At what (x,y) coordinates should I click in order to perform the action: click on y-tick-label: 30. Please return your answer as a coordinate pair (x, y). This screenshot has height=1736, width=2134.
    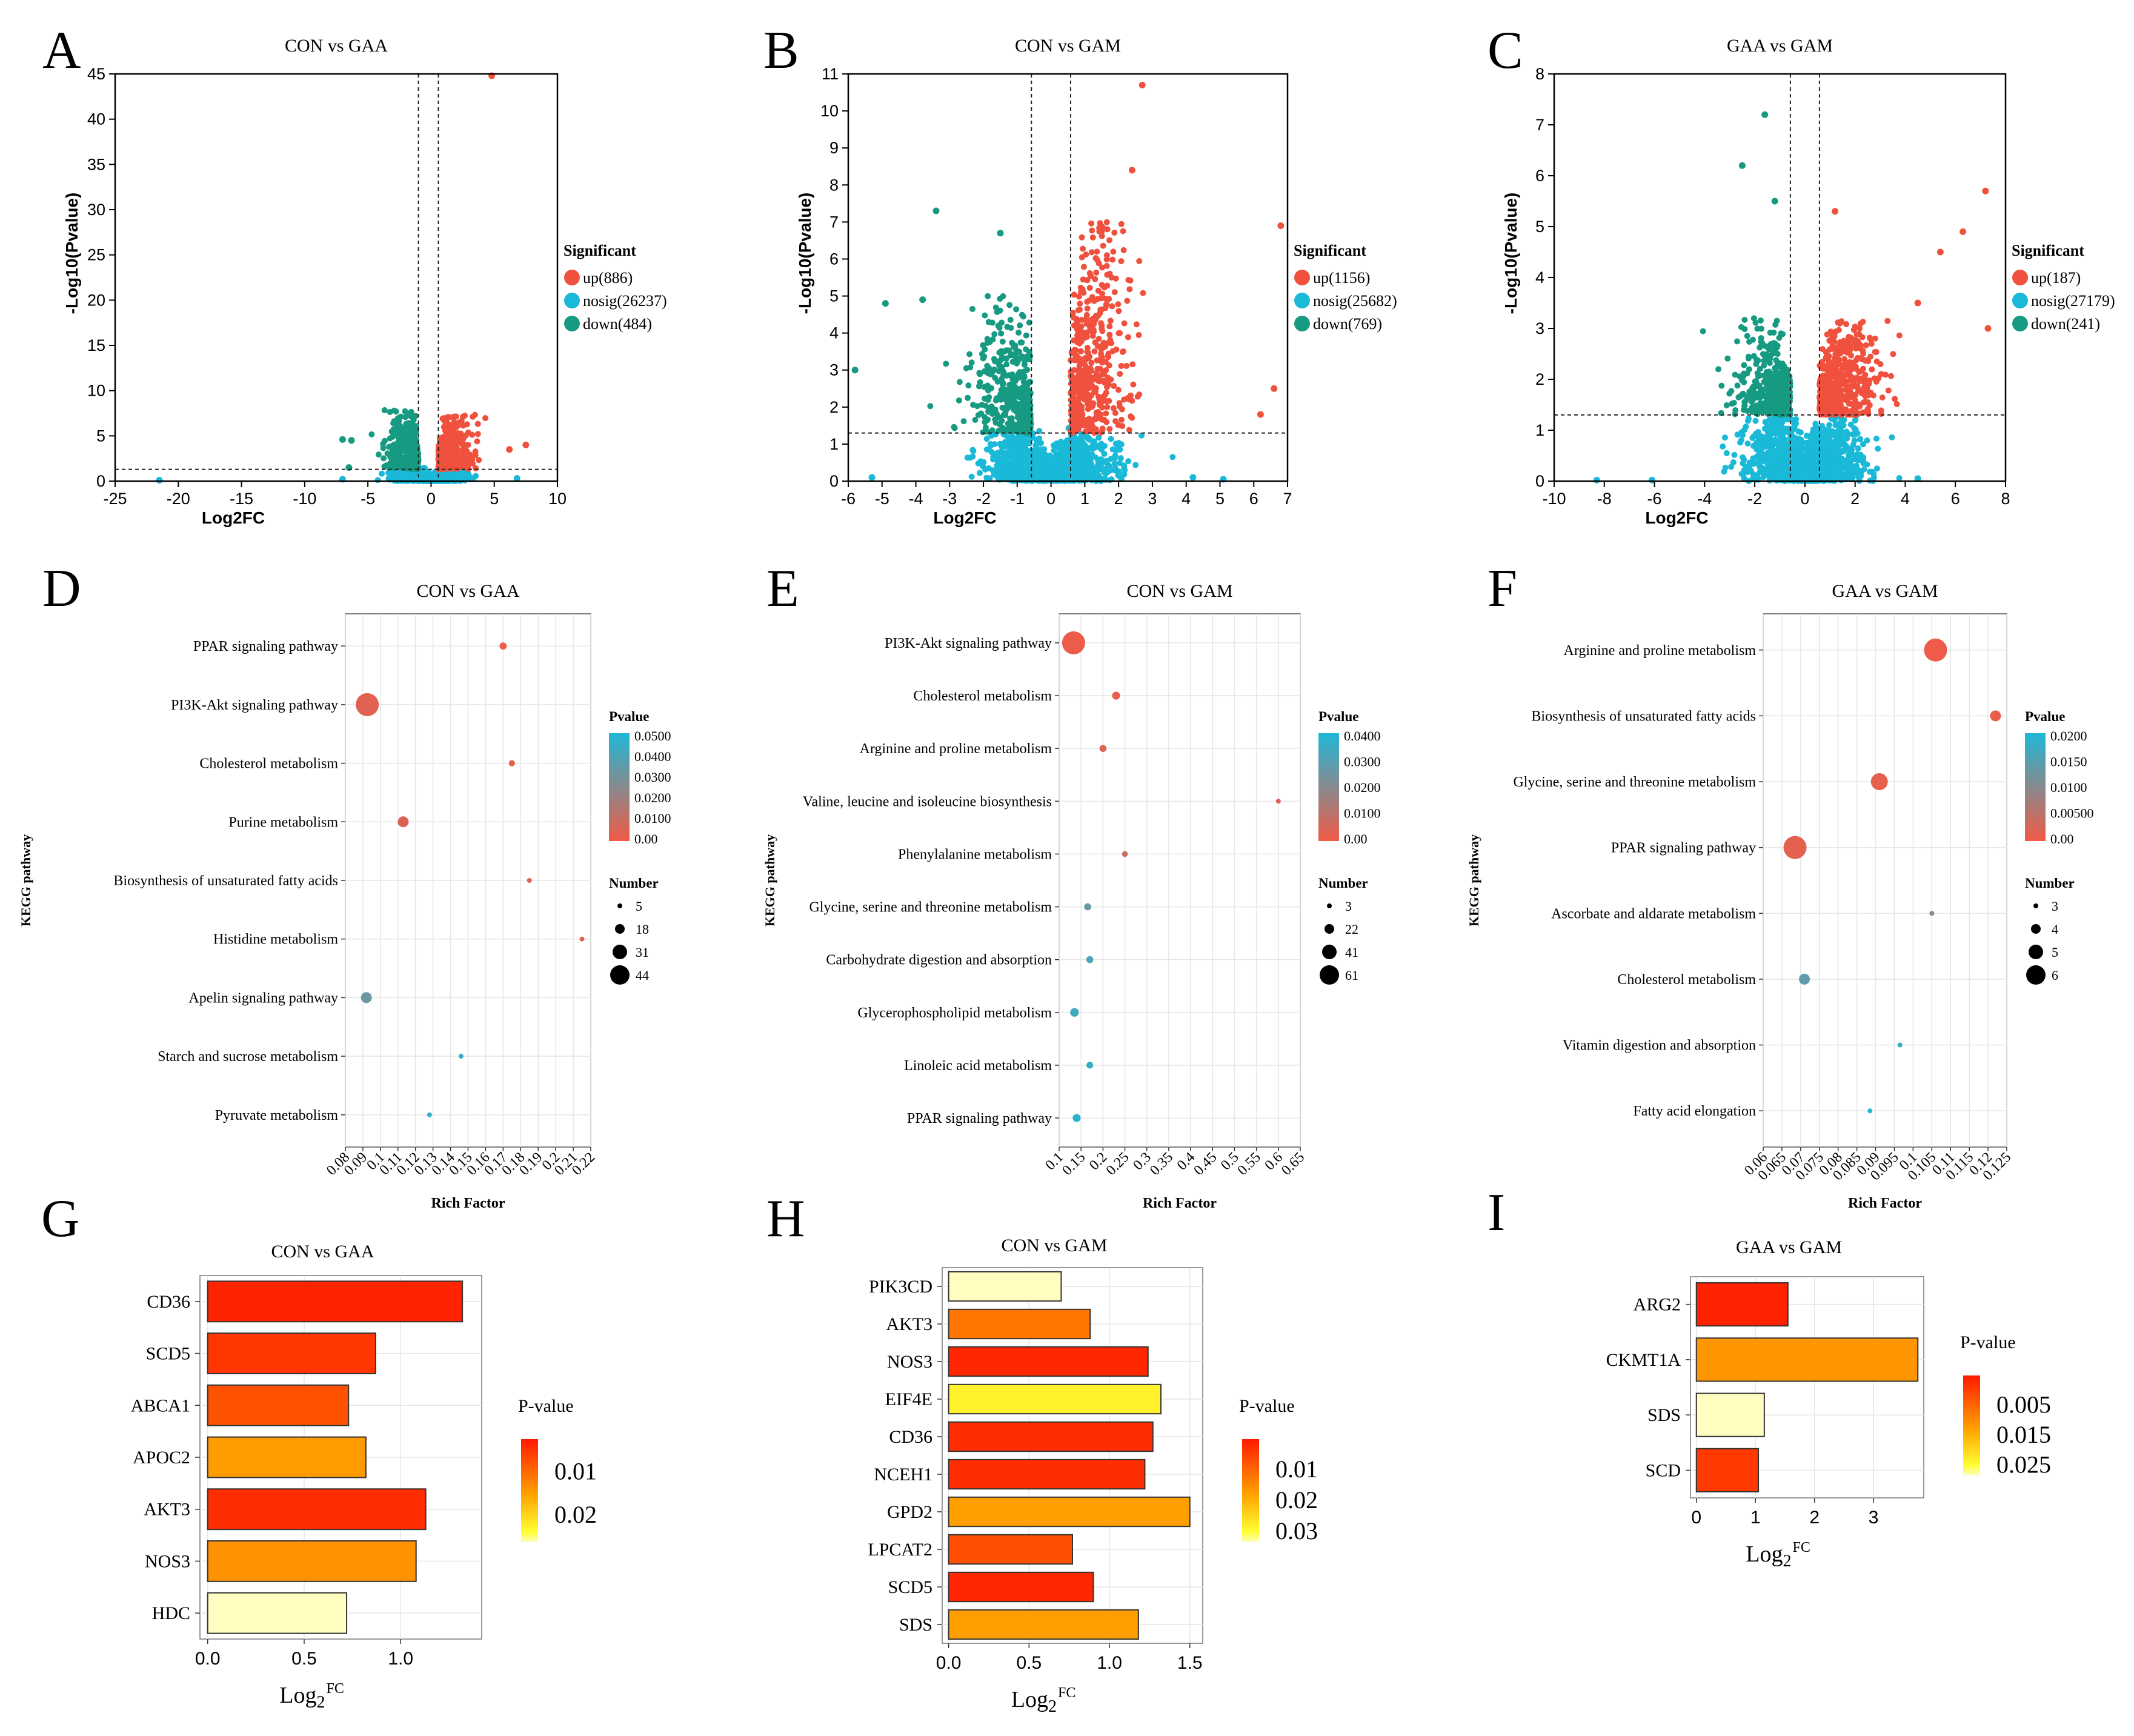
    Looking at the image, I should click on (96, 210).